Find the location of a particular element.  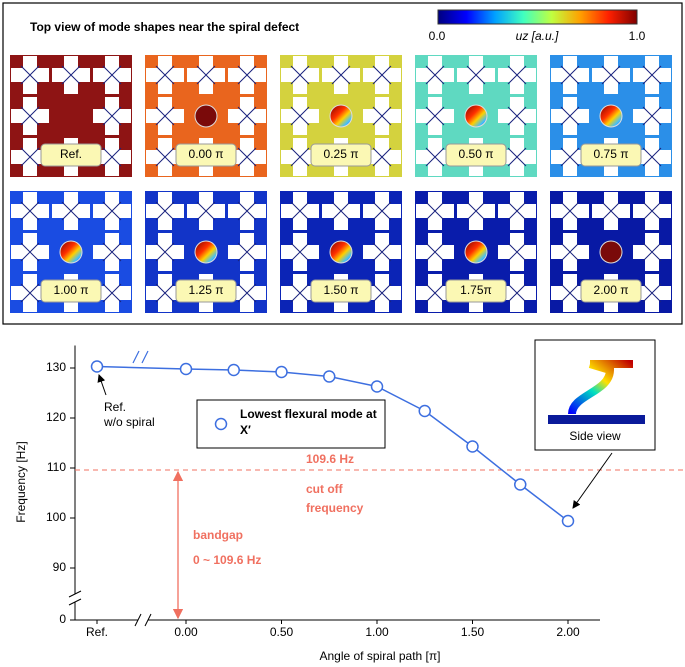

x-tick-label: Ref. is located at coordinates (97, 632).